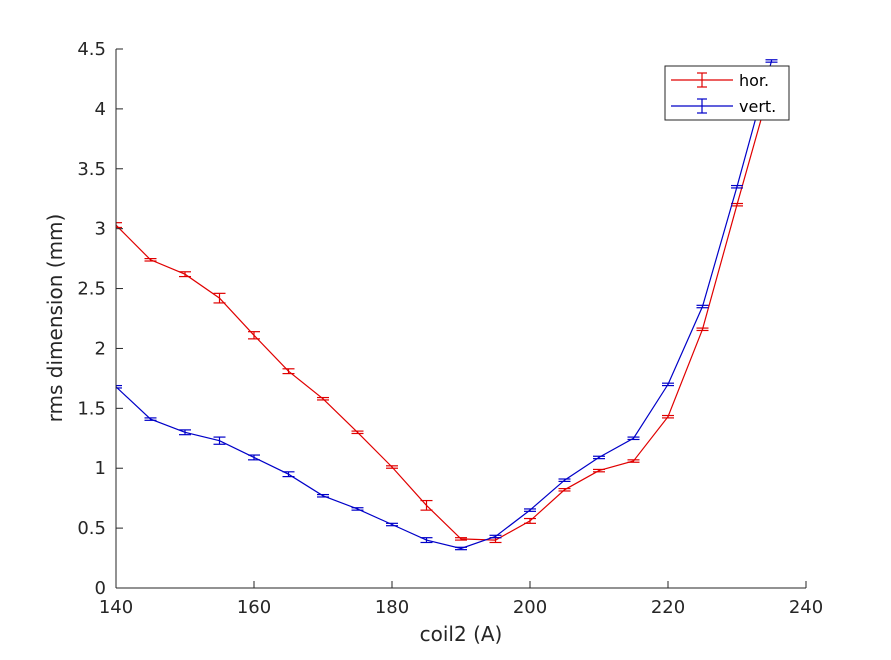 The height and width of the screenshot is (660, 891). Describe the element at coordinates (100, 468) in the screenshot. I see `y-tick-label: 1` at that location.